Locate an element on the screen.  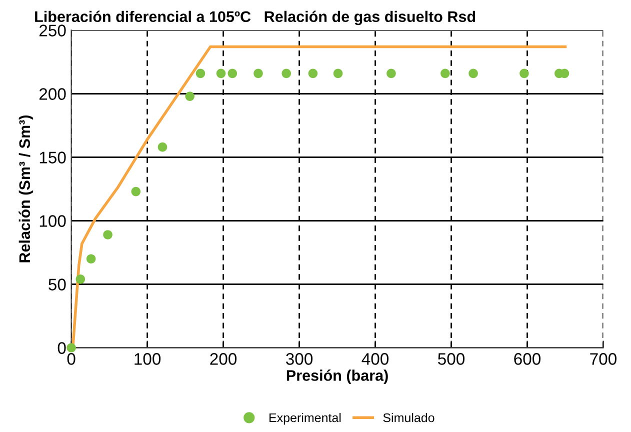
x-tick-label: 600 is located at coordinates (527, 359).